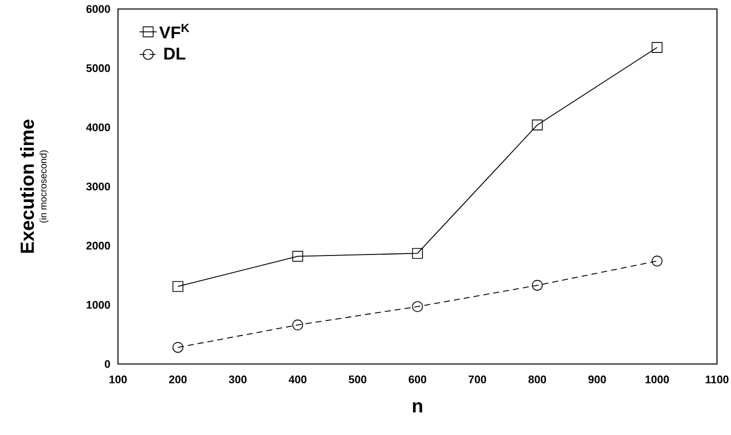  Describe the element at coordinates (44, 186) in the screenshot. I see `text: (in mocrosecond)` at that location.